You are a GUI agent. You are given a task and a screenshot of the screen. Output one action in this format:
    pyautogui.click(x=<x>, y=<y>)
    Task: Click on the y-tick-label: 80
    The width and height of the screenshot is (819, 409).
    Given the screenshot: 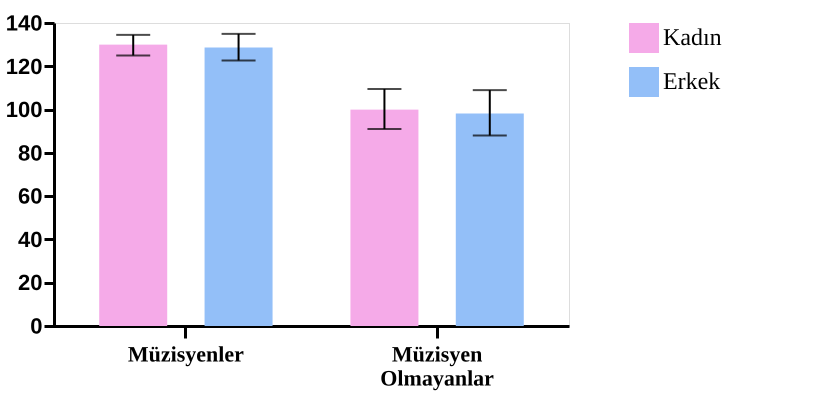 What is the action you would take?
    pyautogui.click(x=30, y=153)
    